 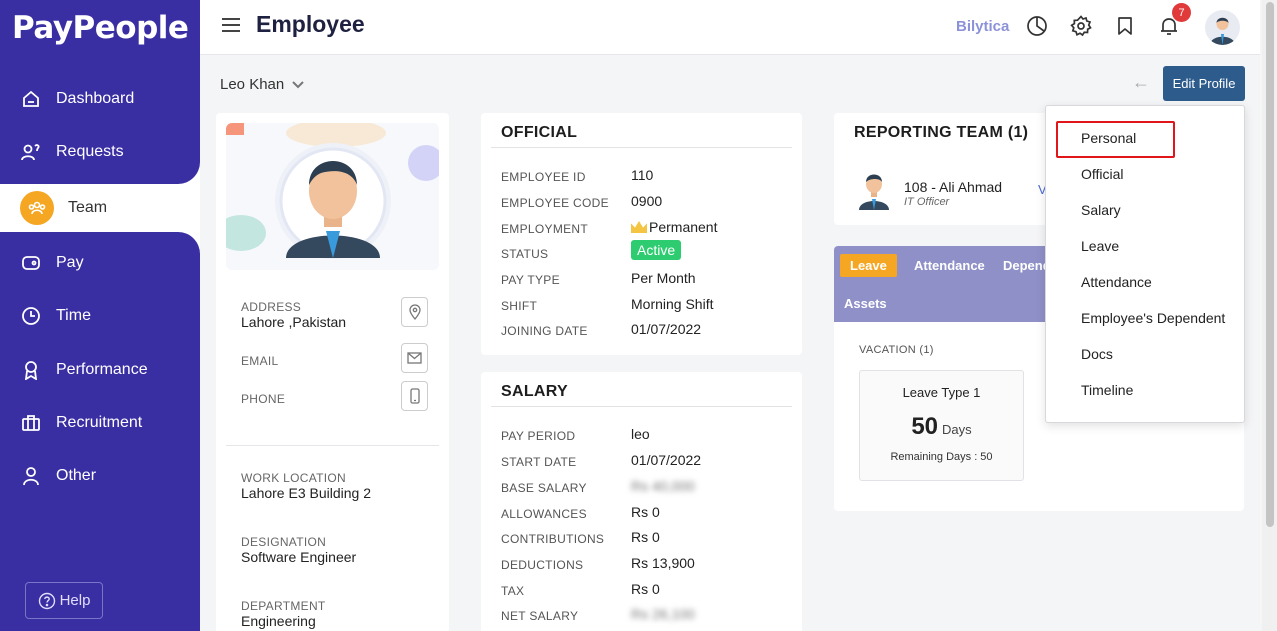 What do you see at coordinates (1100, 246) in the screenshot?
I see `menu-item-leave: Leave` at bounding box center [1100, 246].